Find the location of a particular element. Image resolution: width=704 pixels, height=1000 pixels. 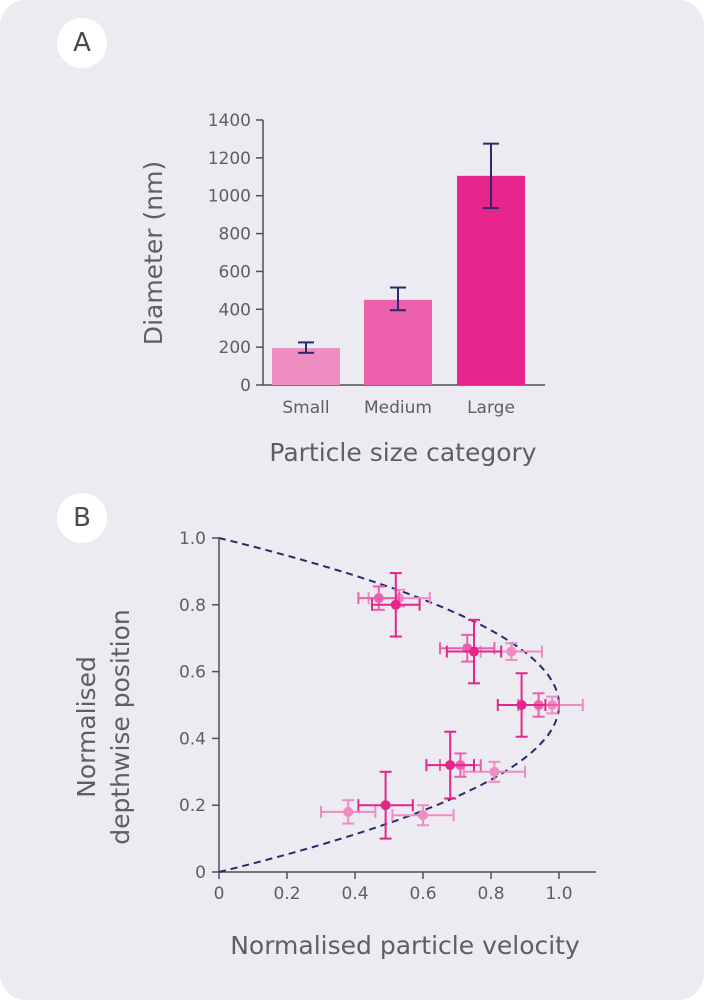

panel-a-badge: A is located at coordinates (82, 43).